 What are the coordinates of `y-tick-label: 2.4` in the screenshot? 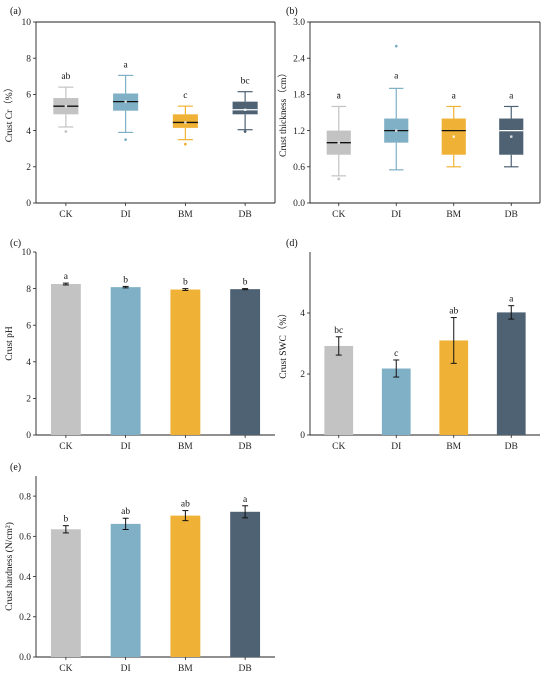 It's located at (299, 59).